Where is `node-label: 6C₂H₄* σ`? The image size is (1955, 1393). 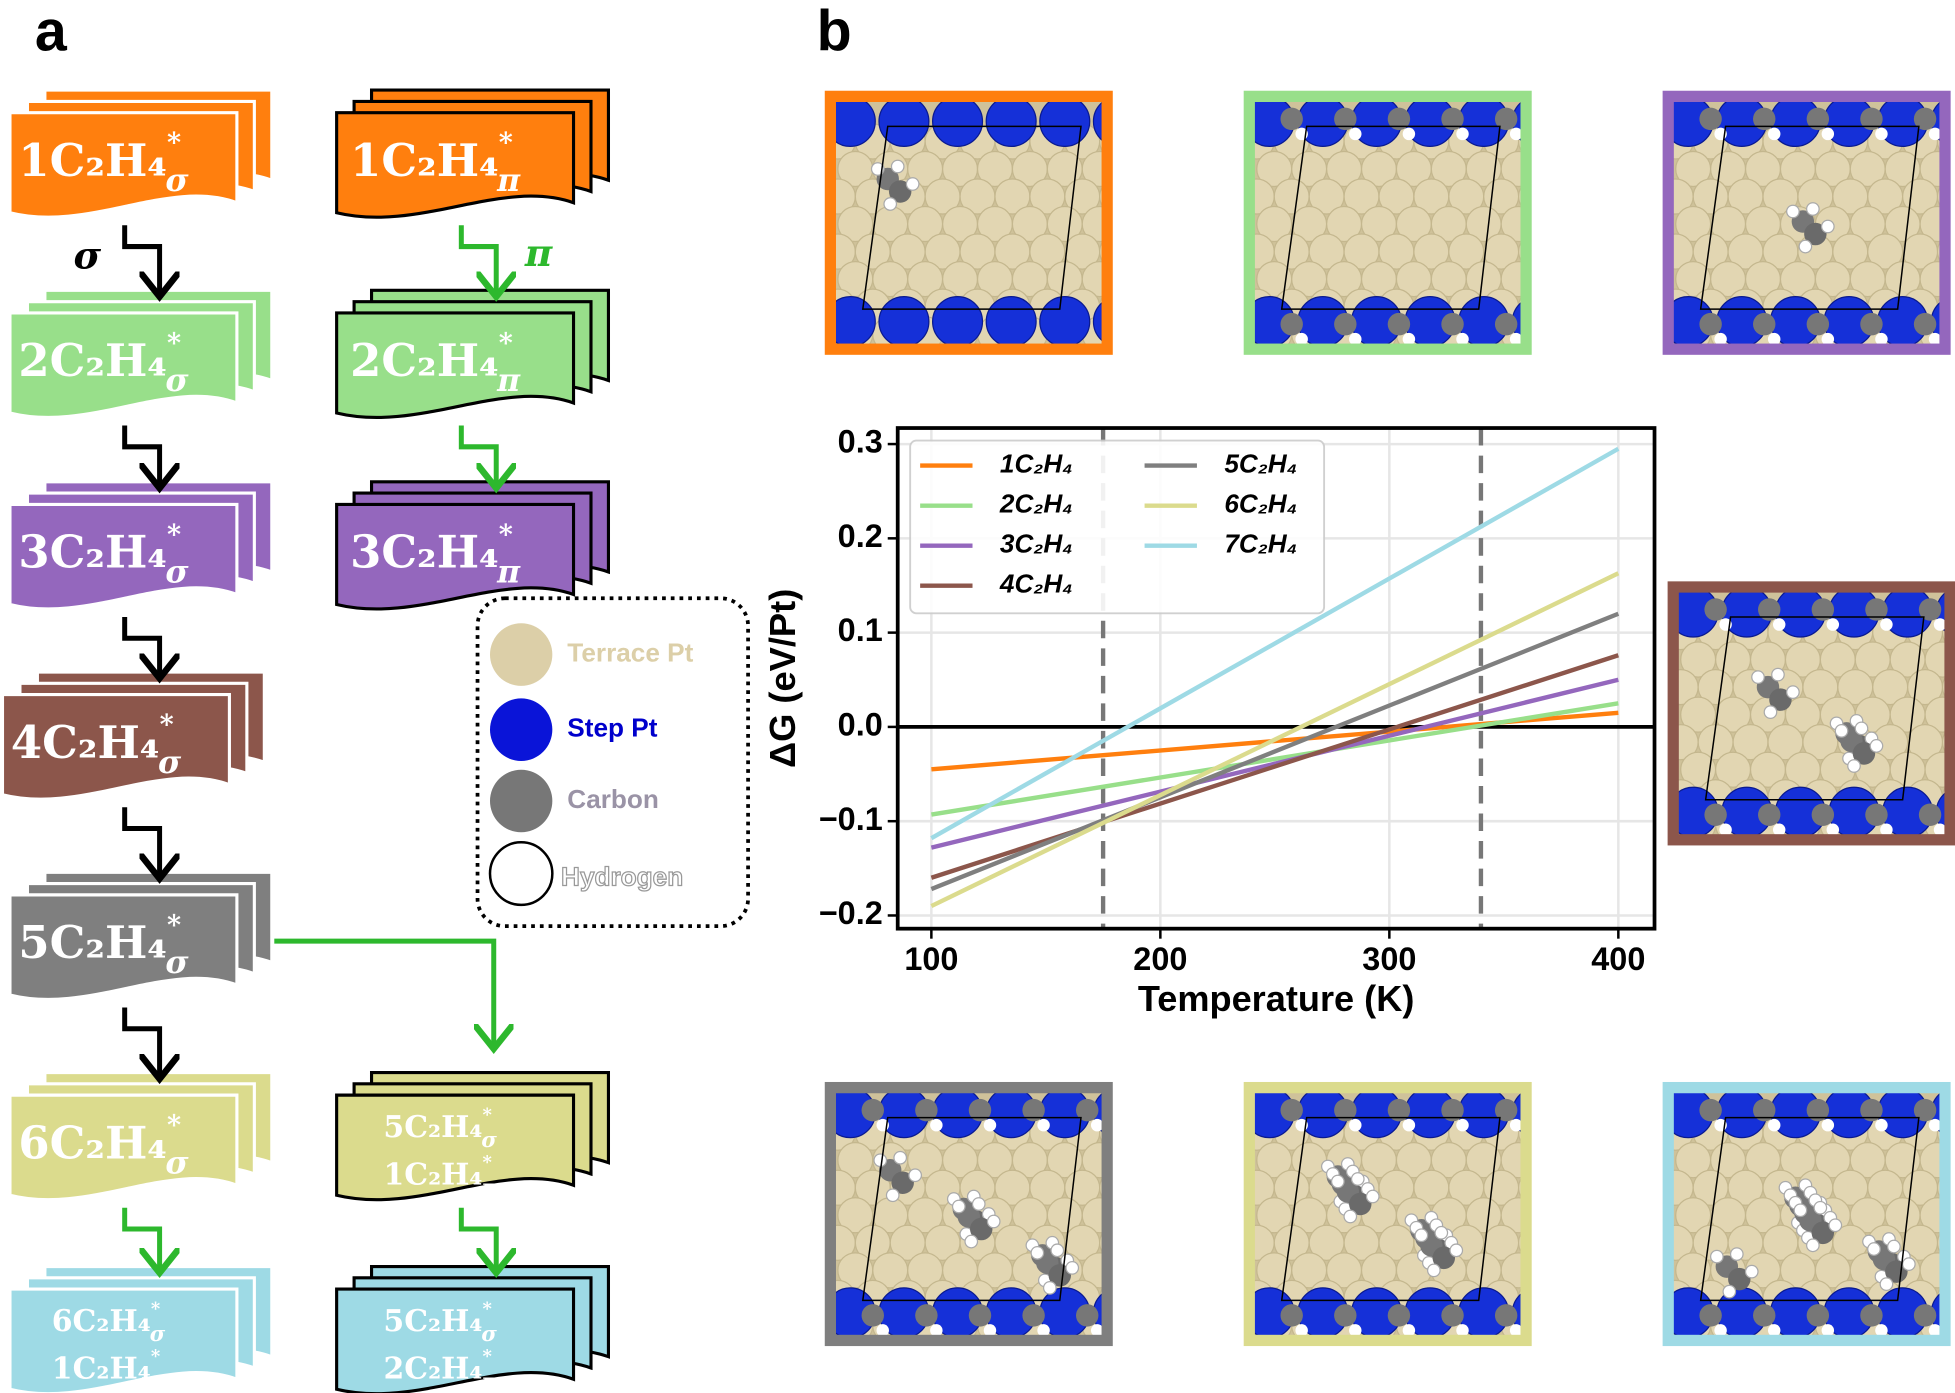 node-label: 6C₂H₄* σ is located at coordinates (103, 1145).